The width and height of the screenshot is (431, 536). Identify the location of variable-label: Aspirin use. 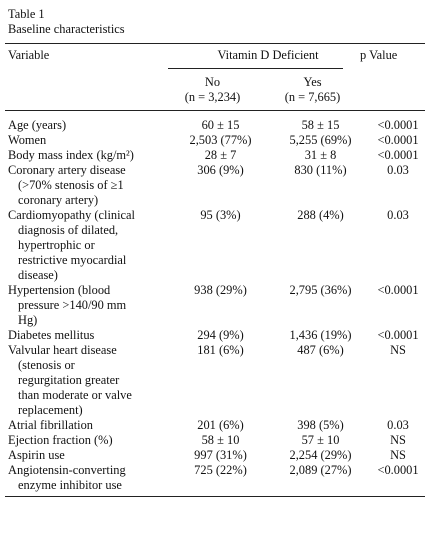
(36, 455).